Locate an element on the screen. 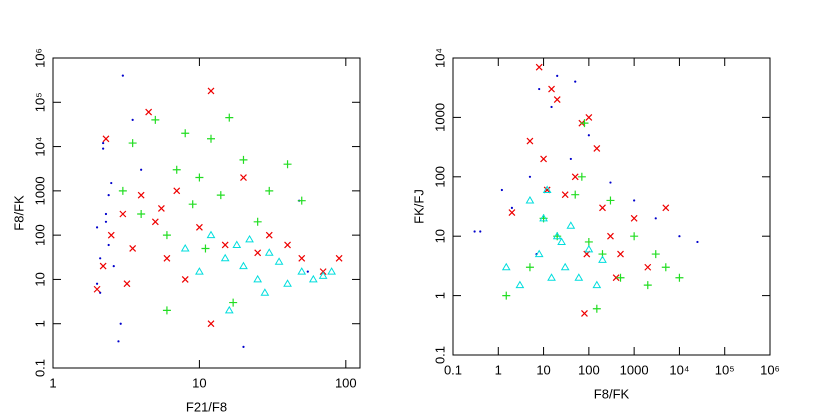  x-tick-label: 10⁴ is located at coordinates (679, 369).